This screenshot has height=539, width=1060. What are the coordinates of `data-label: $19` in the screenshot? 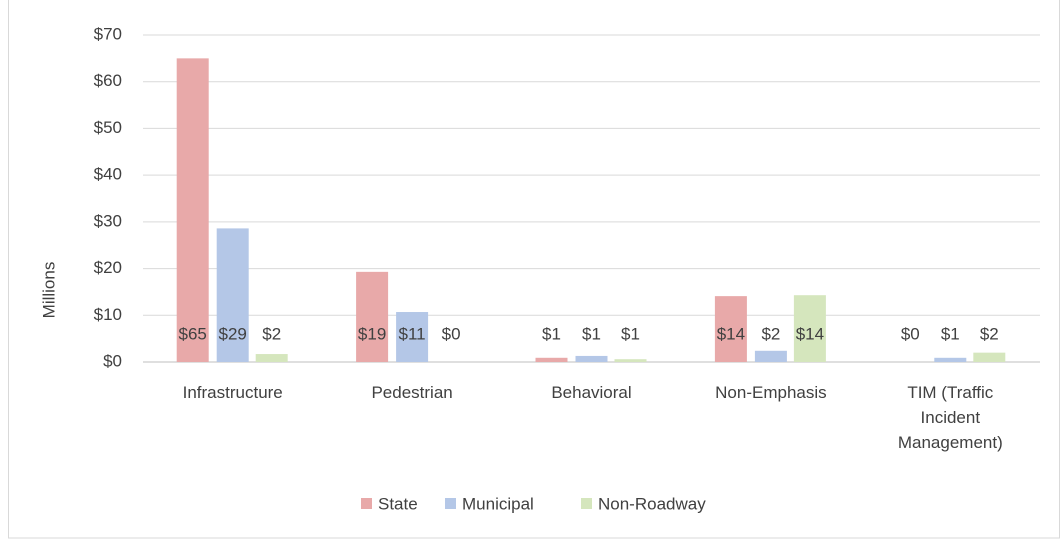 It's located at (372, 333).